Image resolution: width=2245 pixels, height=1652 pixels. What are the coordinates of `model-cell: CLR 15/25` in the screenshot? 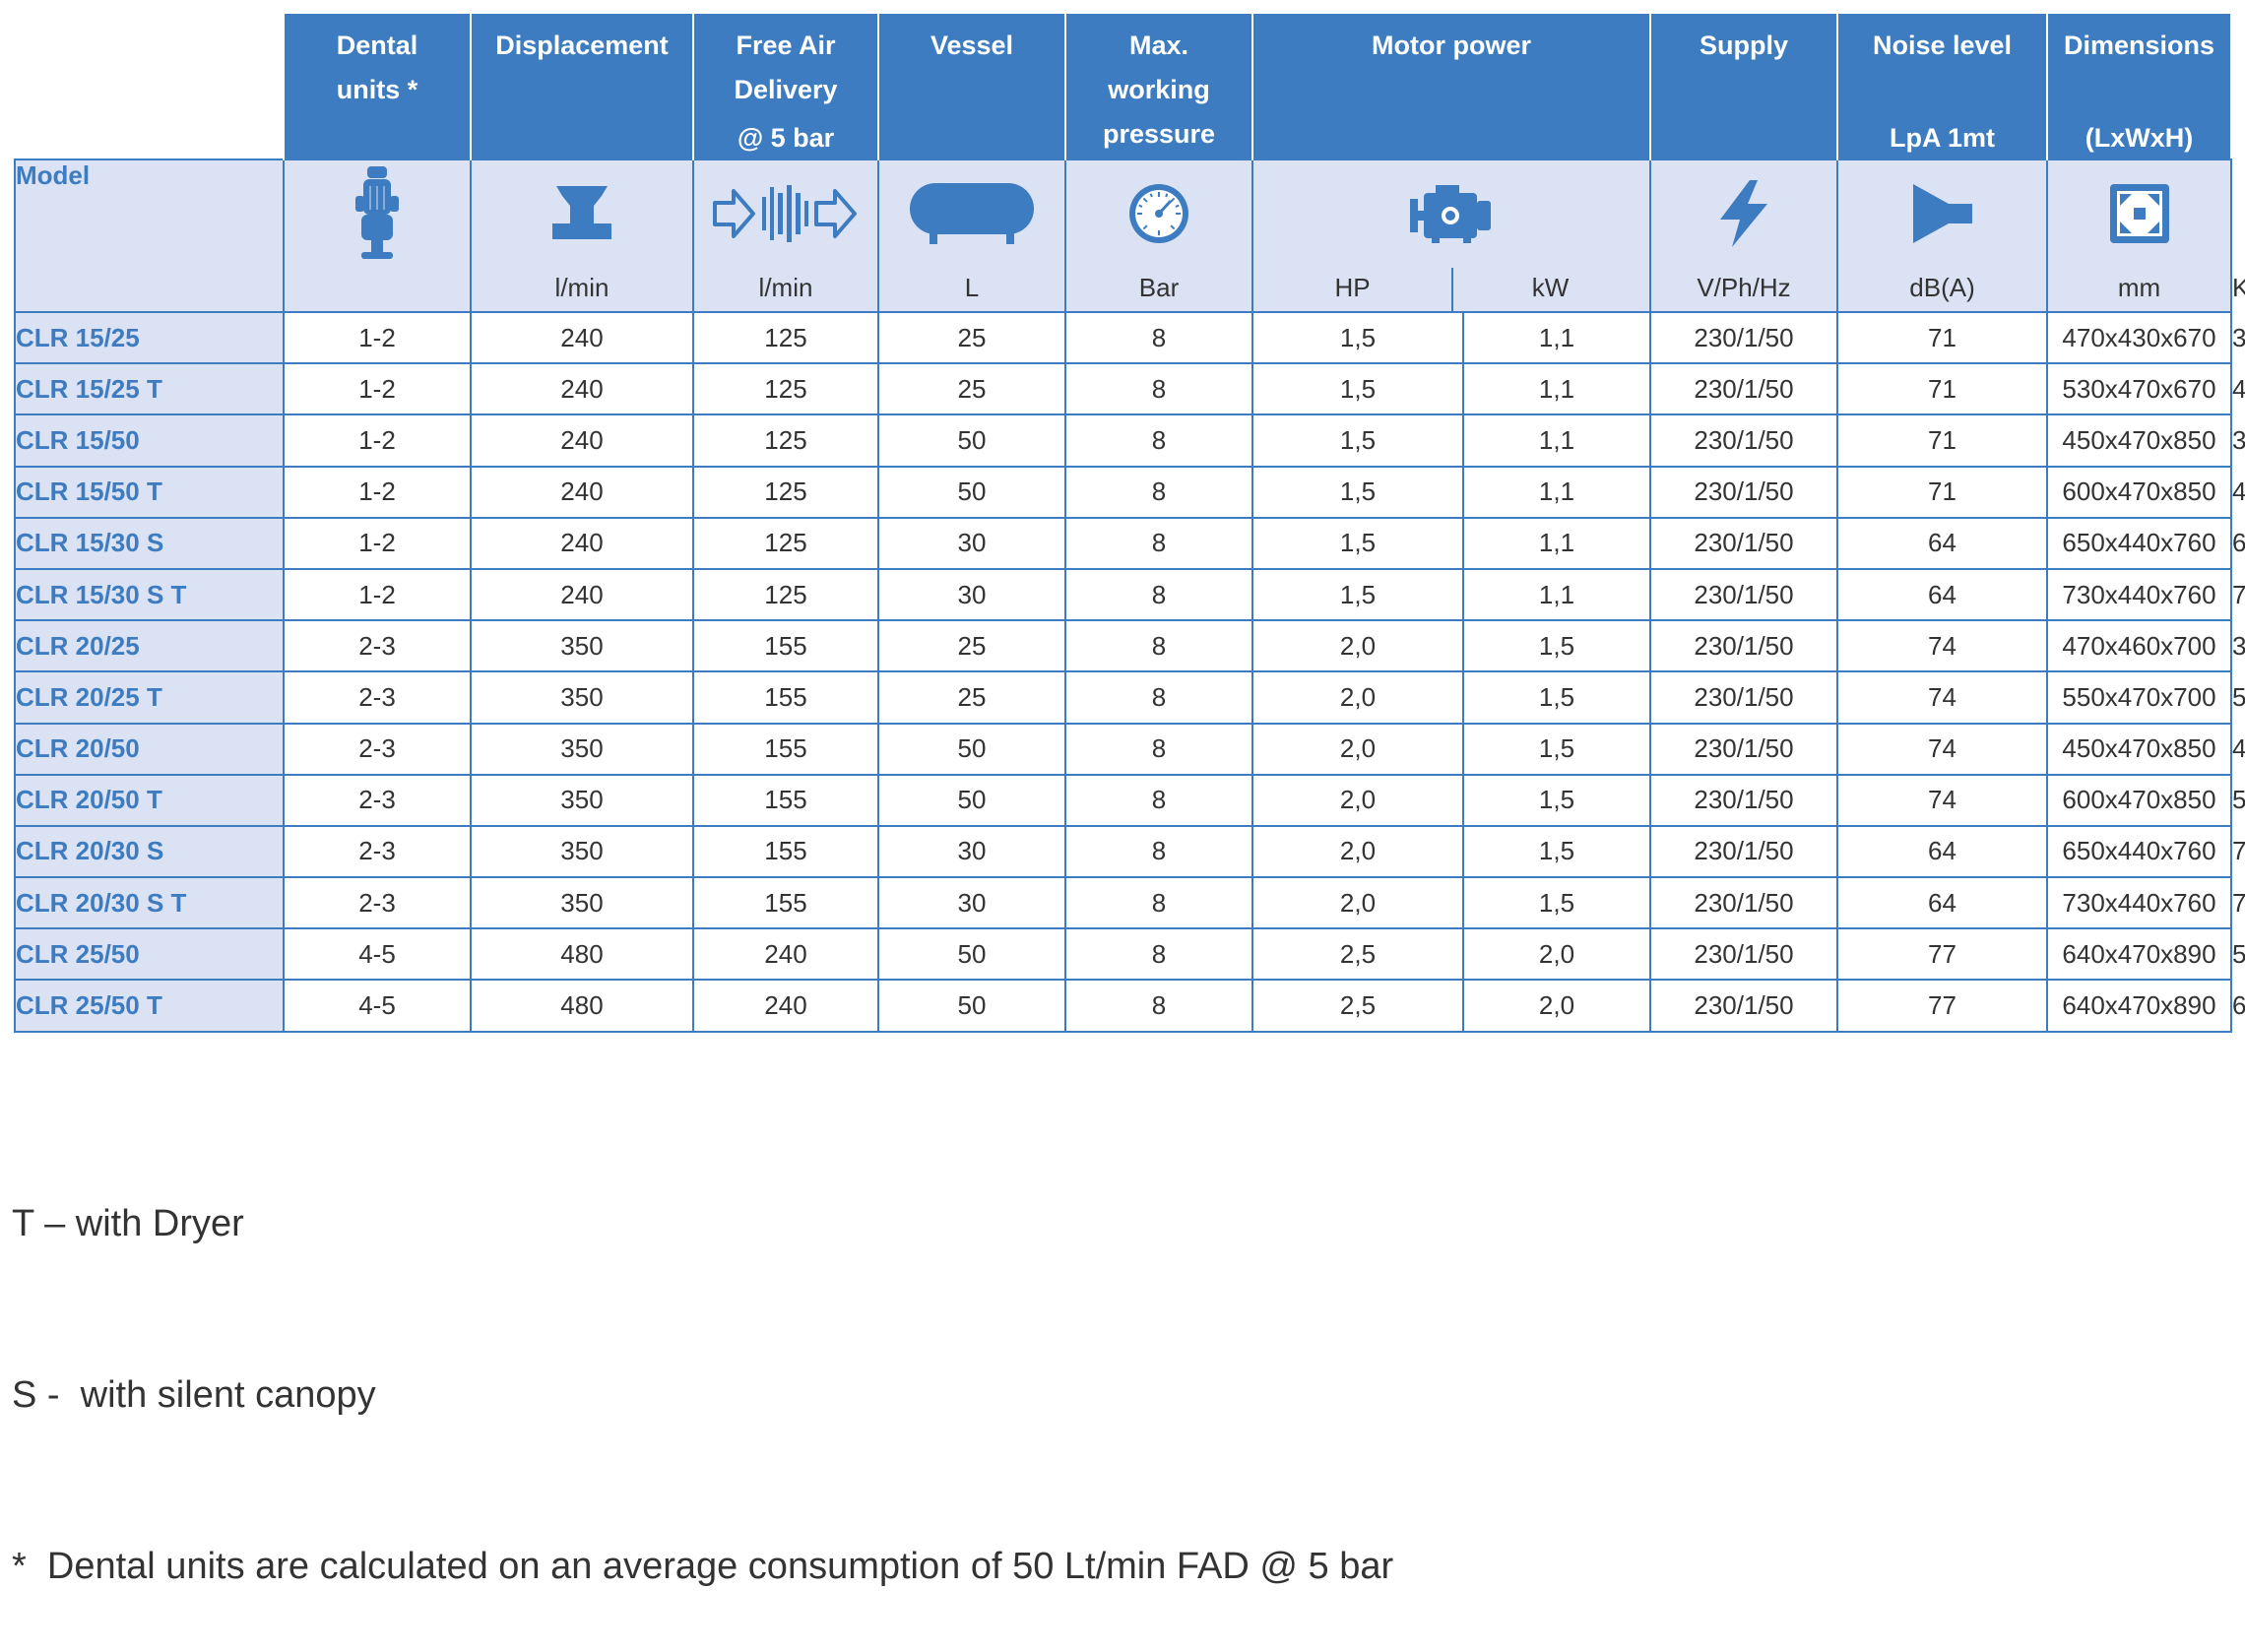 It's located at (149, 338).